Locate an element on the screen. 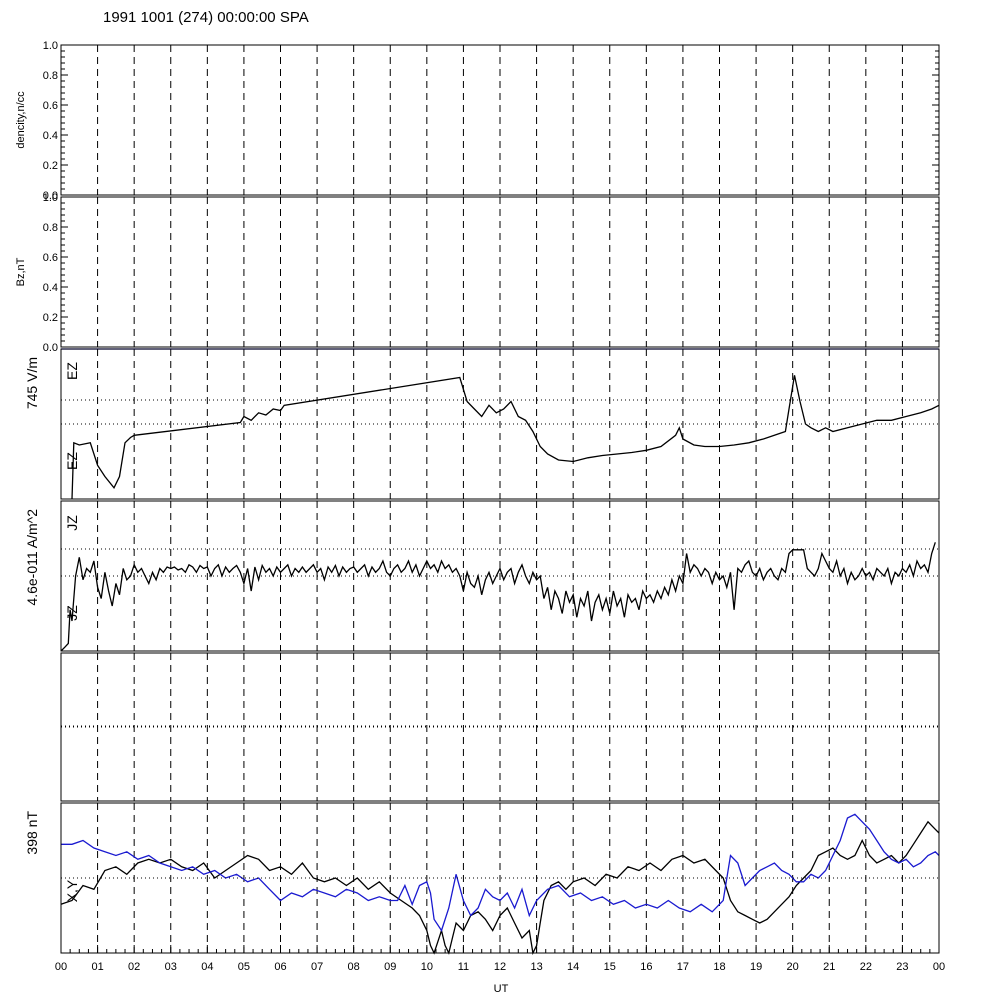  x-tick-label: 19 is located at coordinates (756, 967).